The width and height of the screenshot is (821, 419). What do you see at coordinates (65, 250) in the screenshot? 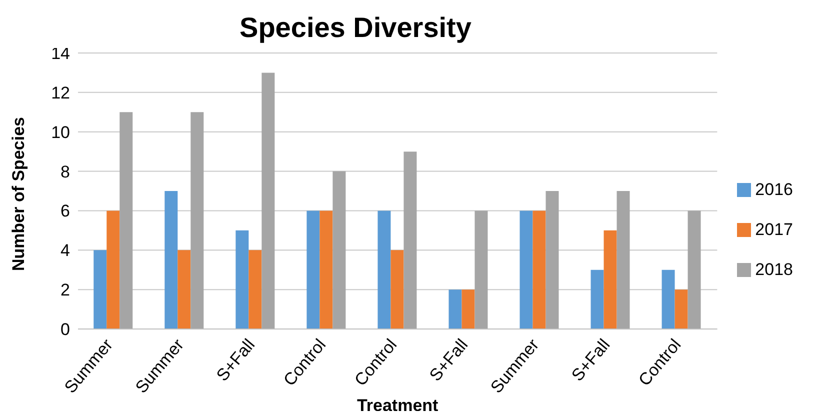
I see `y-tick-label: 4` at bounding box center [65, 250].